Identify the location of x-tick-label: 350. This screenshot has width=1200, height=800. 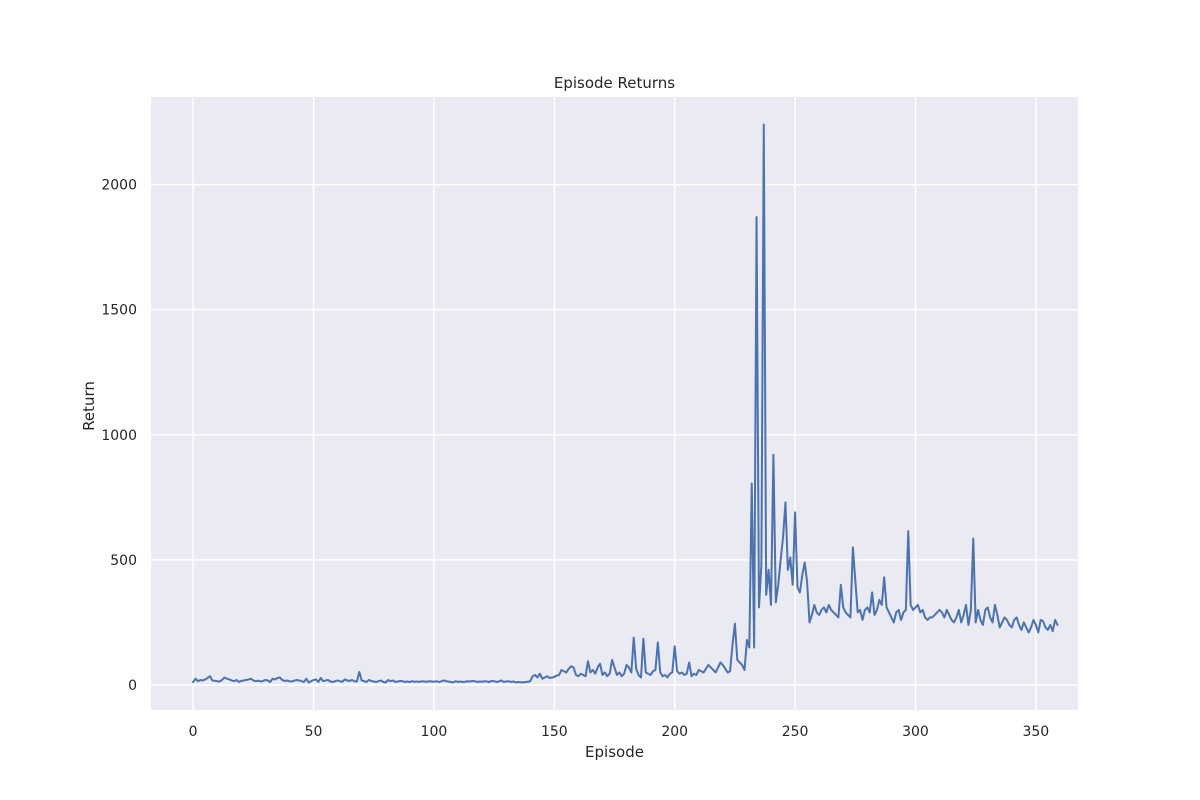
(1035, 732).